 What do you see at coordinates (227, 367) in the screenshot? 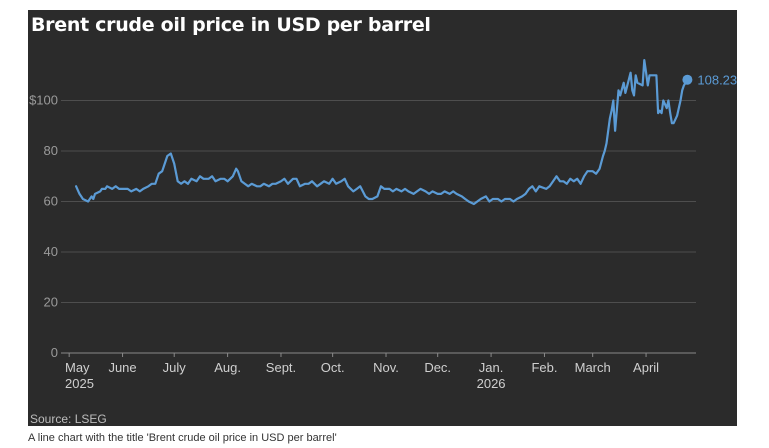
I see `x-tick-label: Aug.` at bounding box center [227, 367].